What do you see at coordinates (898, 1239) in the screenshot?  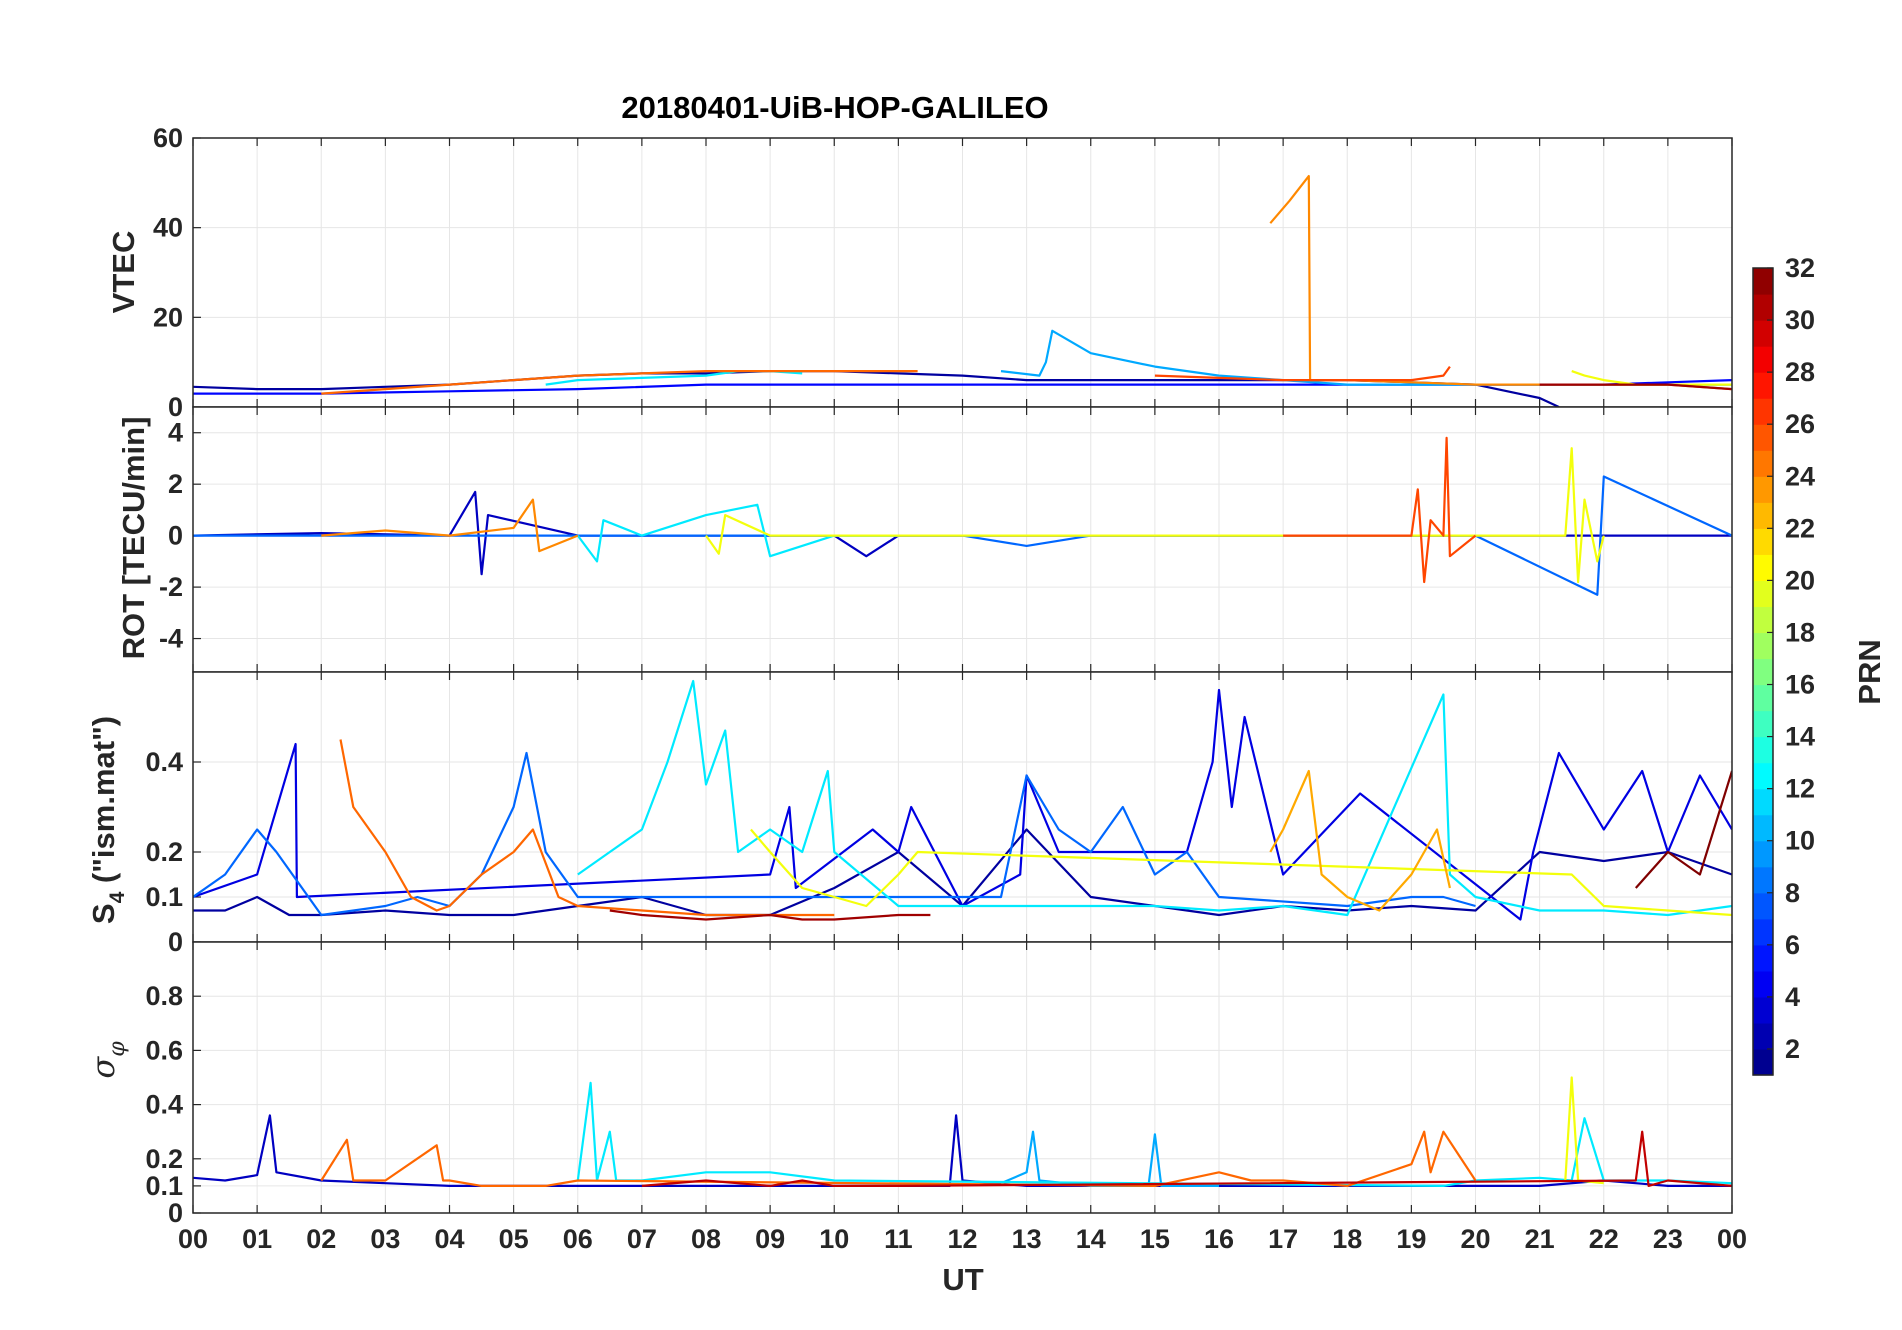 I see `x-tick-label: 11` at bounding box center [898, 1239].